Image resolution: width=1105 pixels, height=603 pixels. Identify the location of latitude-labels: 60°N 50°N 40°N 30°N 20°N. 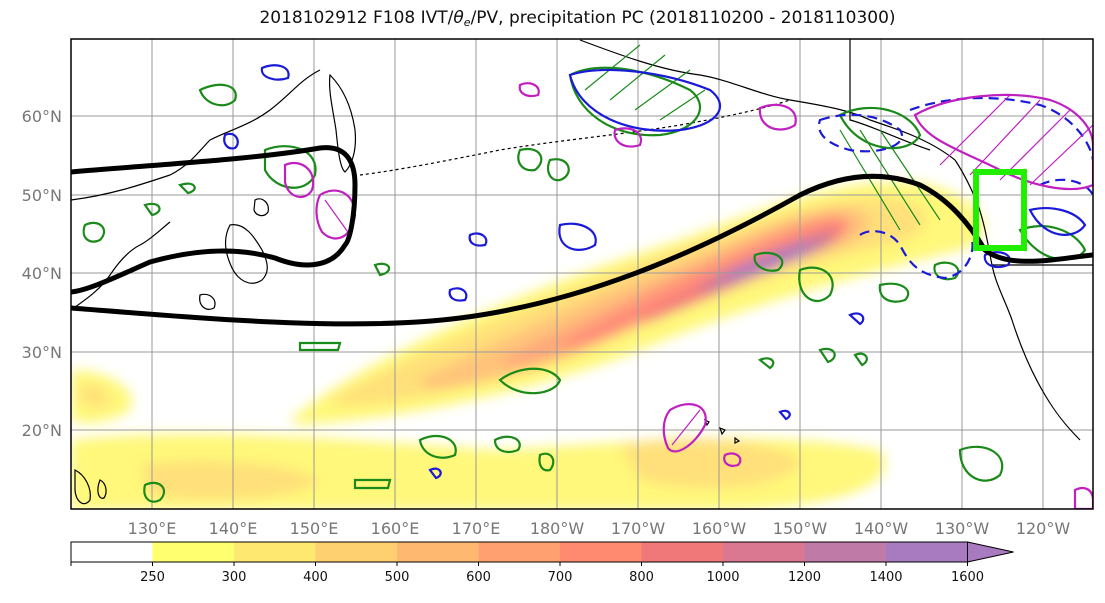
(42, 273).